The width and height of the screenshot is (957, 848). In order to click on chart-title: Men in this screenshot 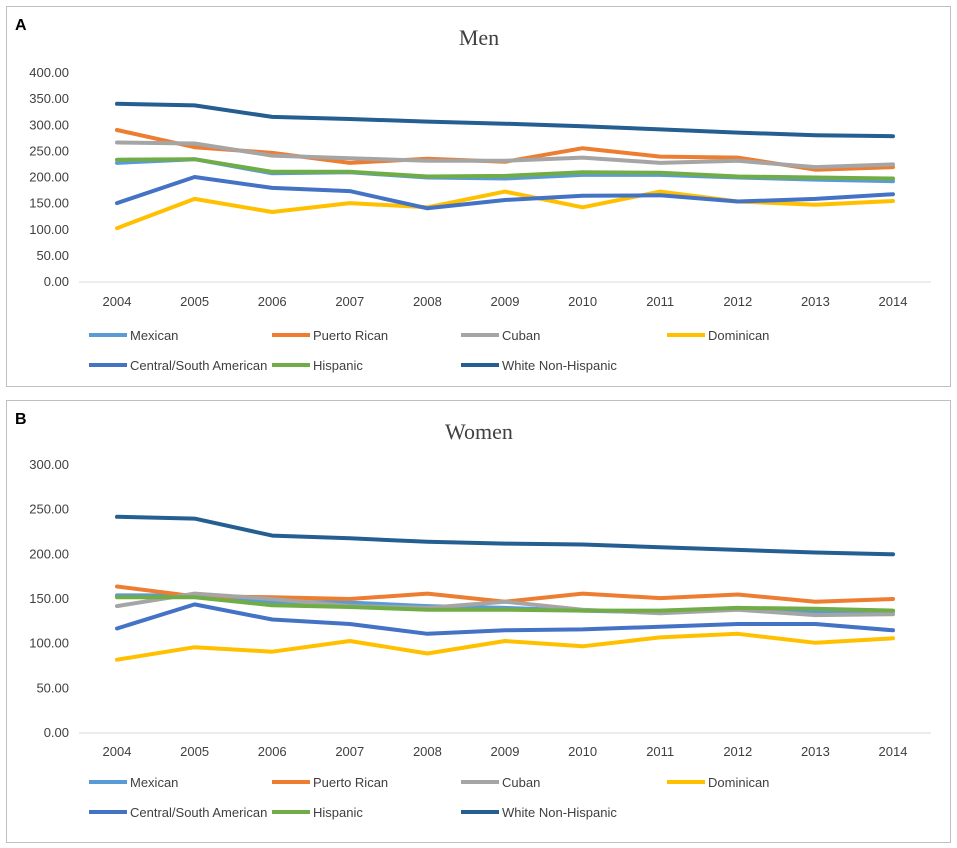, I will do `click(479, 37)`.